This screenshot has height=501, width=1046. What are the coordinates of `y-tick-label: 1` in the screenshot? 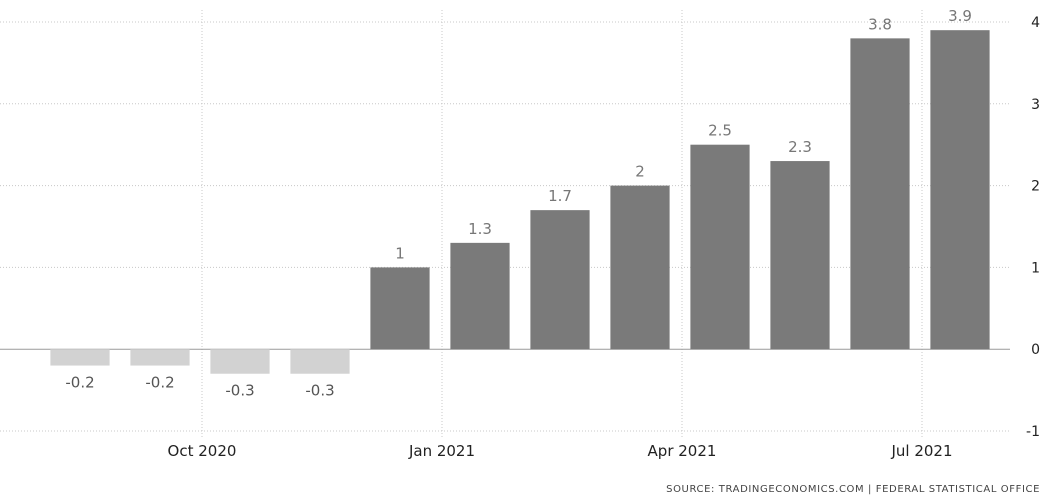 It's located at (1035, 268).